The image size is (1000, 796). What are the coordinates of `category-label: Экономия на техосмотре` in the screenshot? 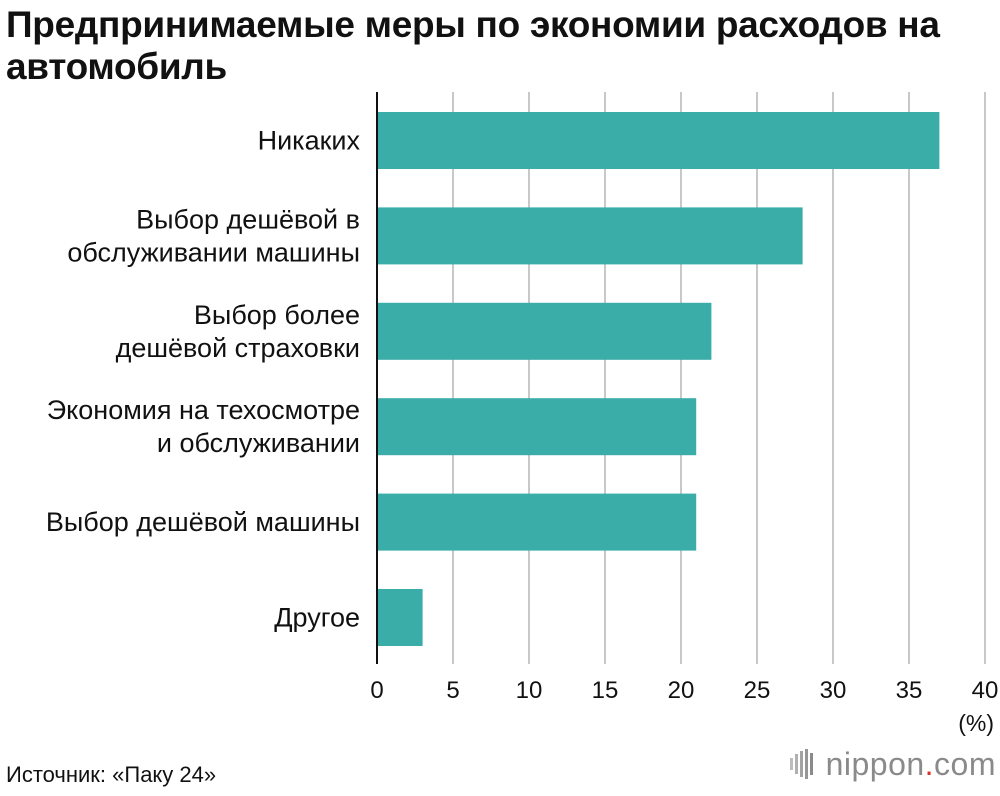 It's located at (203, 410).